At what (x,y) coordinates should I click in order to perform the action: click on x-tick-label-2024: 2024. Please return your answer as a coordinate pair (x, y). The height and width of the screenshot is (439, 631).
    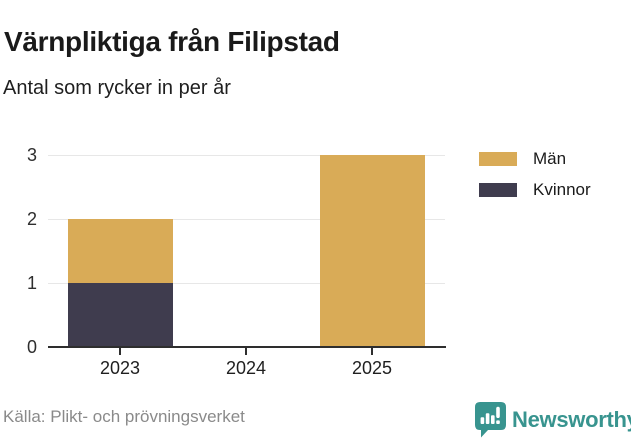
    Looking at the image, I should click on (246, 368).